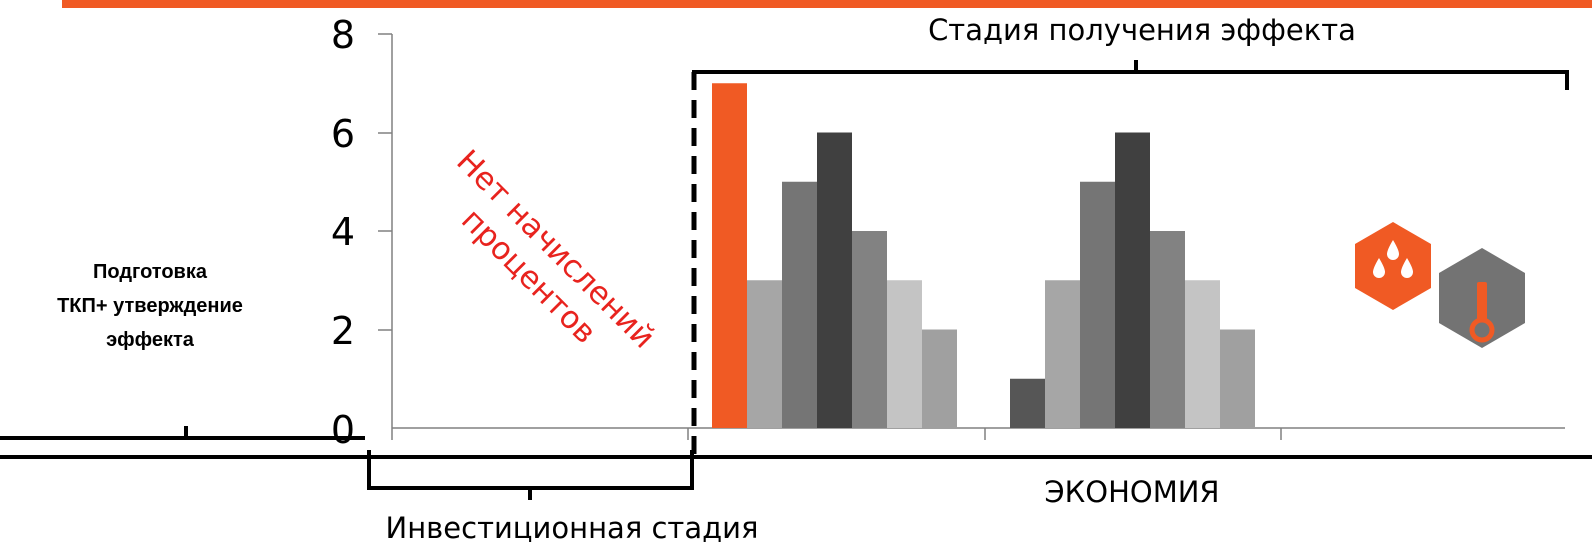 Image resolution: width=1592 pixels, height=551 pixels. What do you see at coordinates (150, 272) in the screenshot?
I see `prep-label-line1: Подготовка` at bounding box center [150, 272].